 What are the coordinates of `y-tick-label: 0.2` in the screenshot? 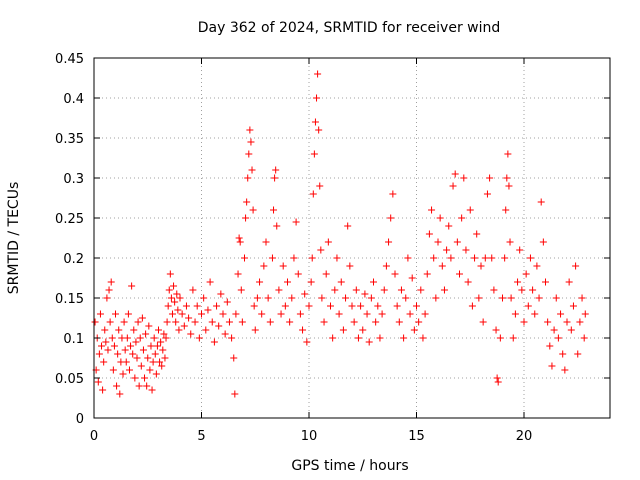 It's located at (73, 259).